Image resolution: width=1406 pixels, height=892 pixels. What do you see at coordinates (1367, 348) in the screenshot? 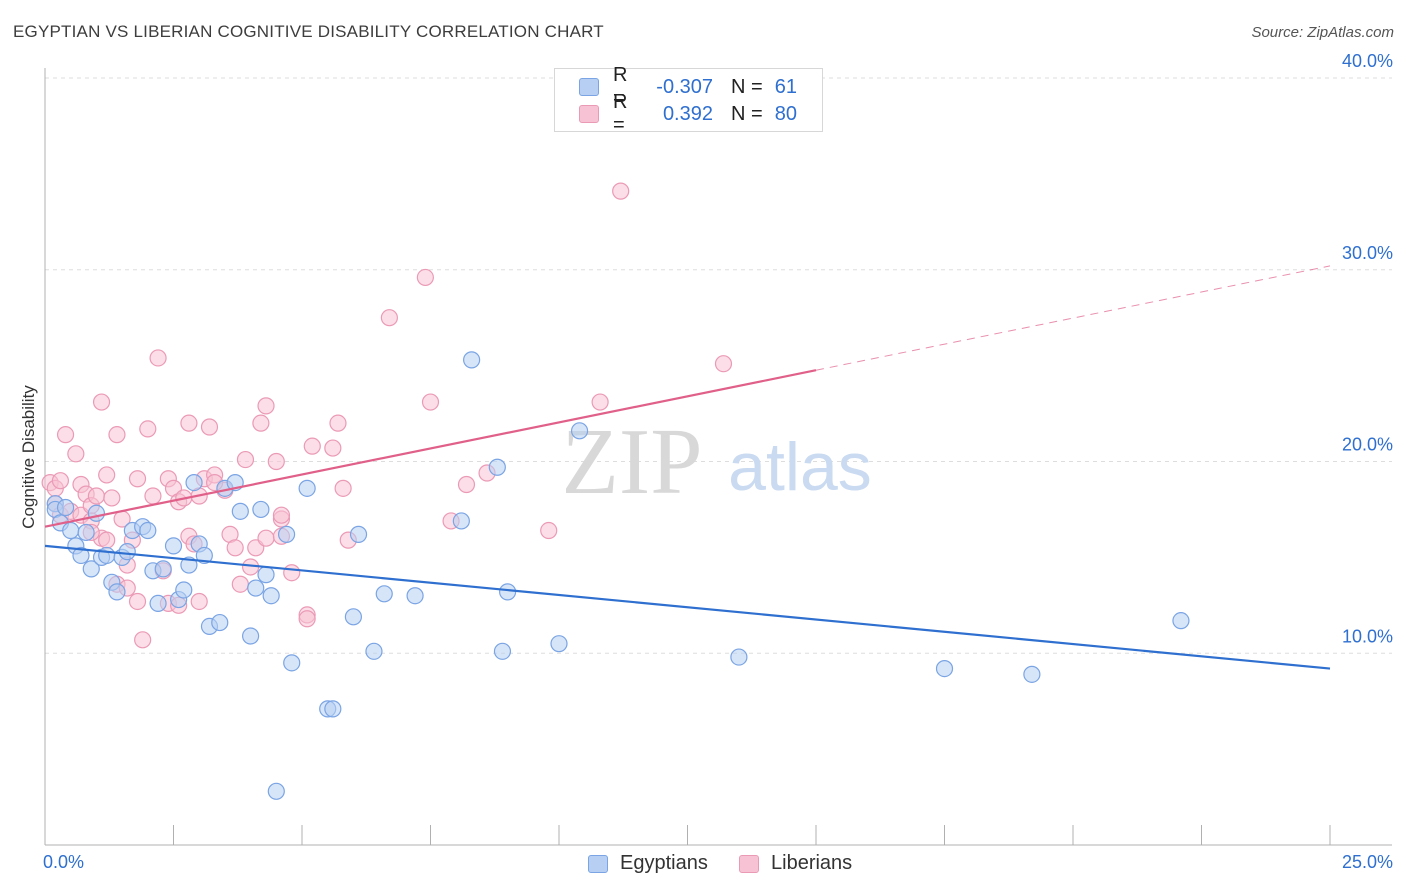
I see `y-tick-labels: 10.0% 20.0% 30.0% 40.0%` at bounding box center [1367, 348].